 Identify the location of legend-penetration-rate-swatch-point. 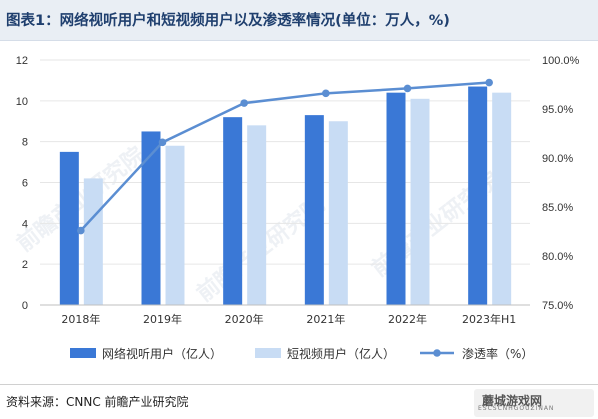
(437, 353).